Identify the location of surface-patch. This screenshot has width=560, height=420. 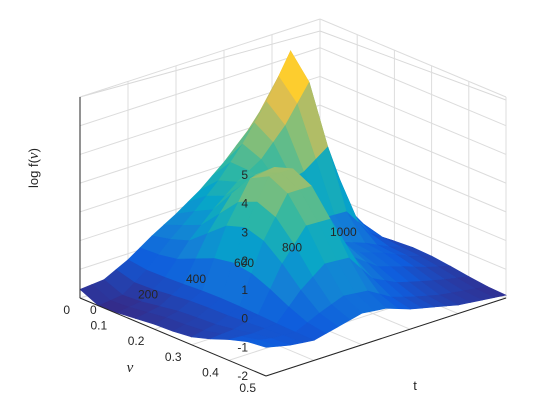
(263, 343).